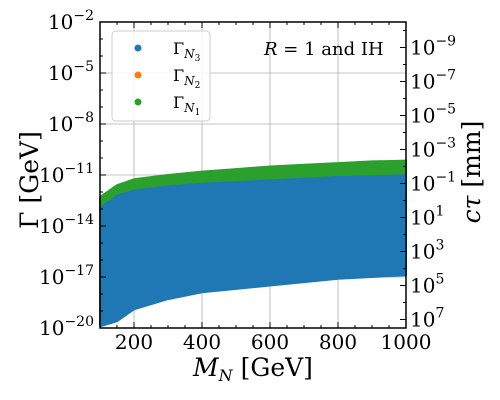 This screenshot has height=400, width=500. What do you see at coordinates (186, 105) in the screenshot?
I see `legend-label-gamma-n1: ΓN1` at bounding box center [186, 105].